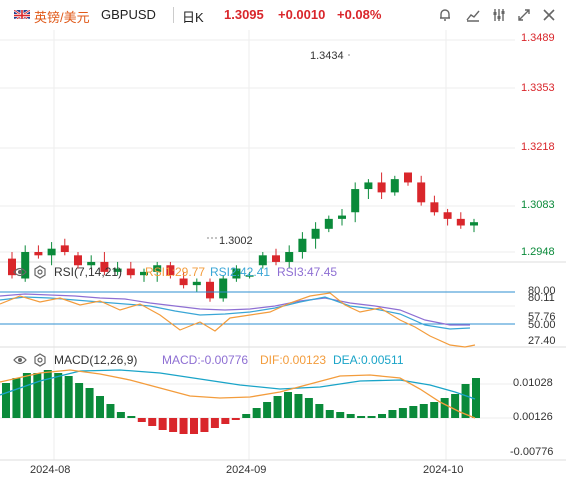 Image resolution: width=566 pixels, height=481 pixels. What do you see at coordinates (331, 56) in the screenshot?
I see `high-annotation: 1.3434` at bounding box center [331, 56].